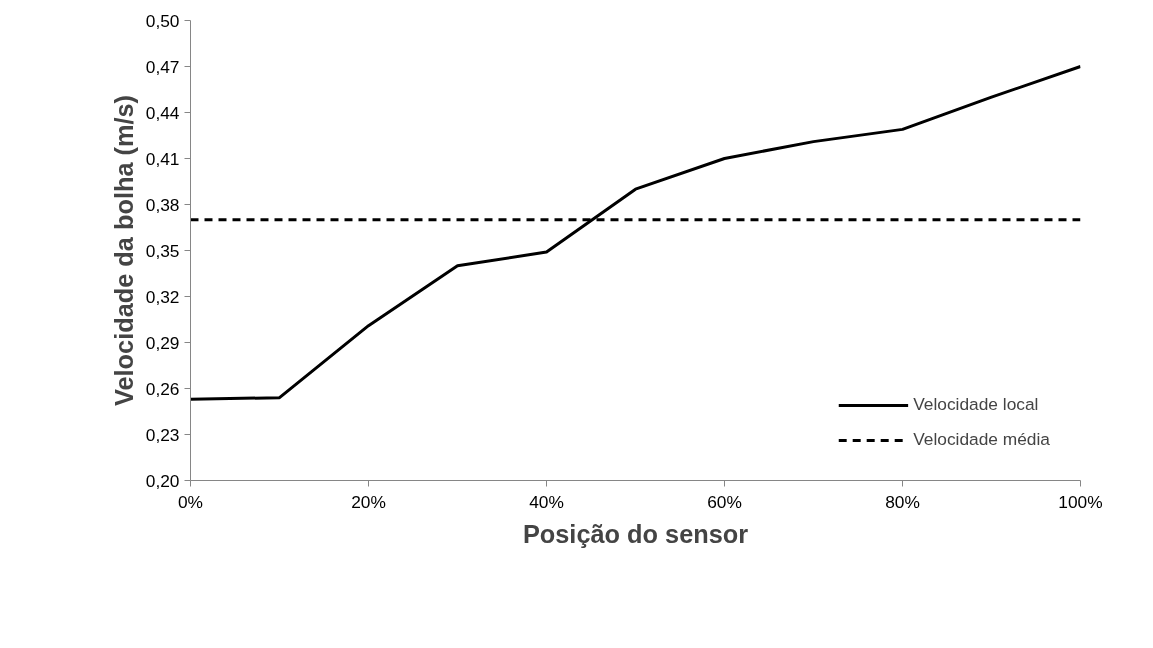 The width and height of the screenshot is (1153, 648). Describe the element at coordinates (162, 480) in the screenshot. I see `y-tick-label: 0,20` at that location.